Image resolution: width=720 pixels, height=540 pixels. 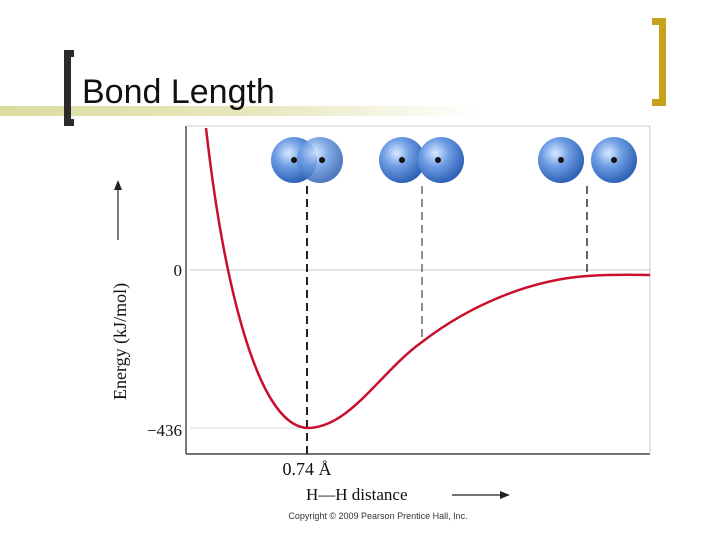 What do you see at coordinates (240, 111) in the screenshot?
I see `title-accent-line` at bounding box center [240, 111].